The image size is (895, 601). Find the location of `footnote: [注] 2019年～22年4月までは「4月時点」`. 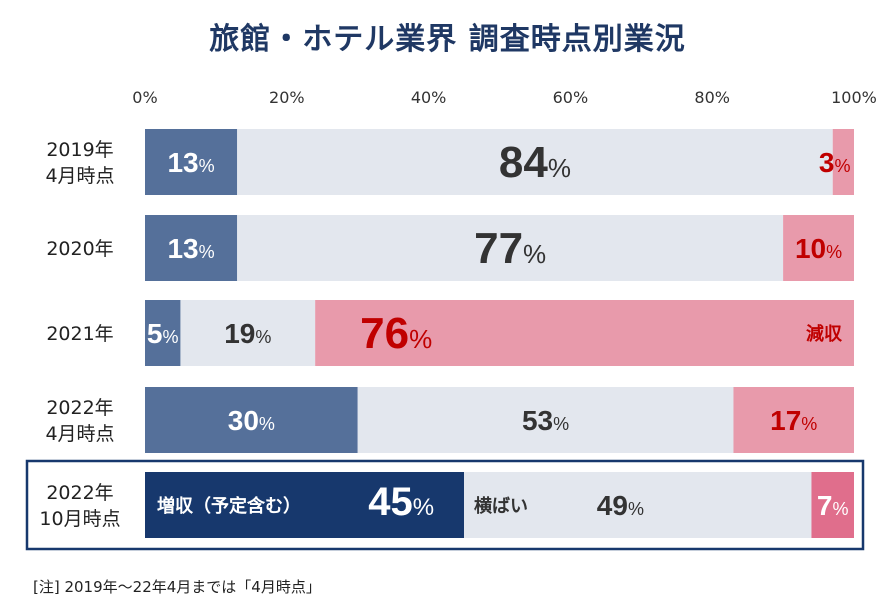

footnote: [注] 2019年～22年4月までは「4月時点」 is located at coordinates (177, 586).